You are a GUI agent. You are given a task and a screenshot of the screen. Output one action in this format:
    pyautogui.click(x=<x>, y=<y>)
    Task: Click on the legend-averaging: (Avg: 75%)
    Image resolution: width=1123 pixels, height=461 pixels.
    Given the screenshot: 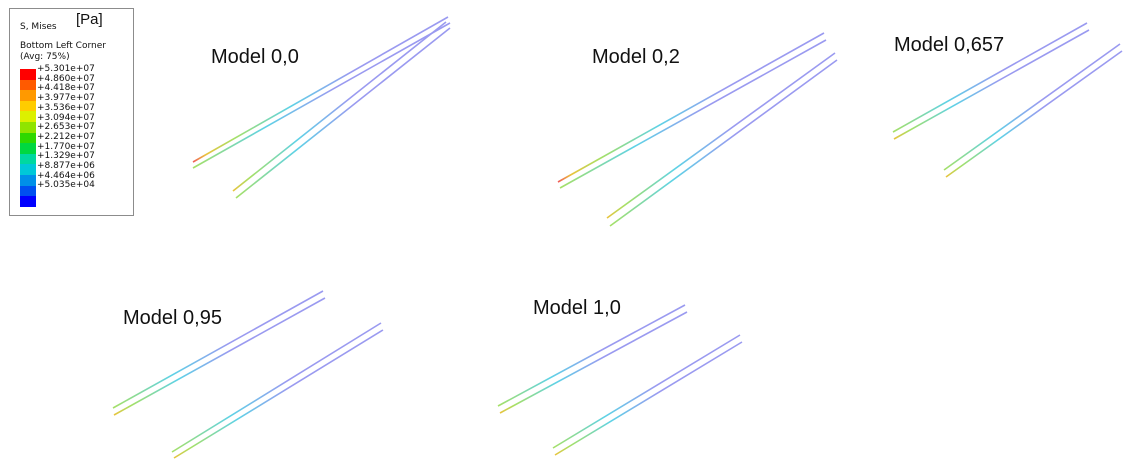 What is the action you would take?
    pyautogui.click(x=45, y=57)
    